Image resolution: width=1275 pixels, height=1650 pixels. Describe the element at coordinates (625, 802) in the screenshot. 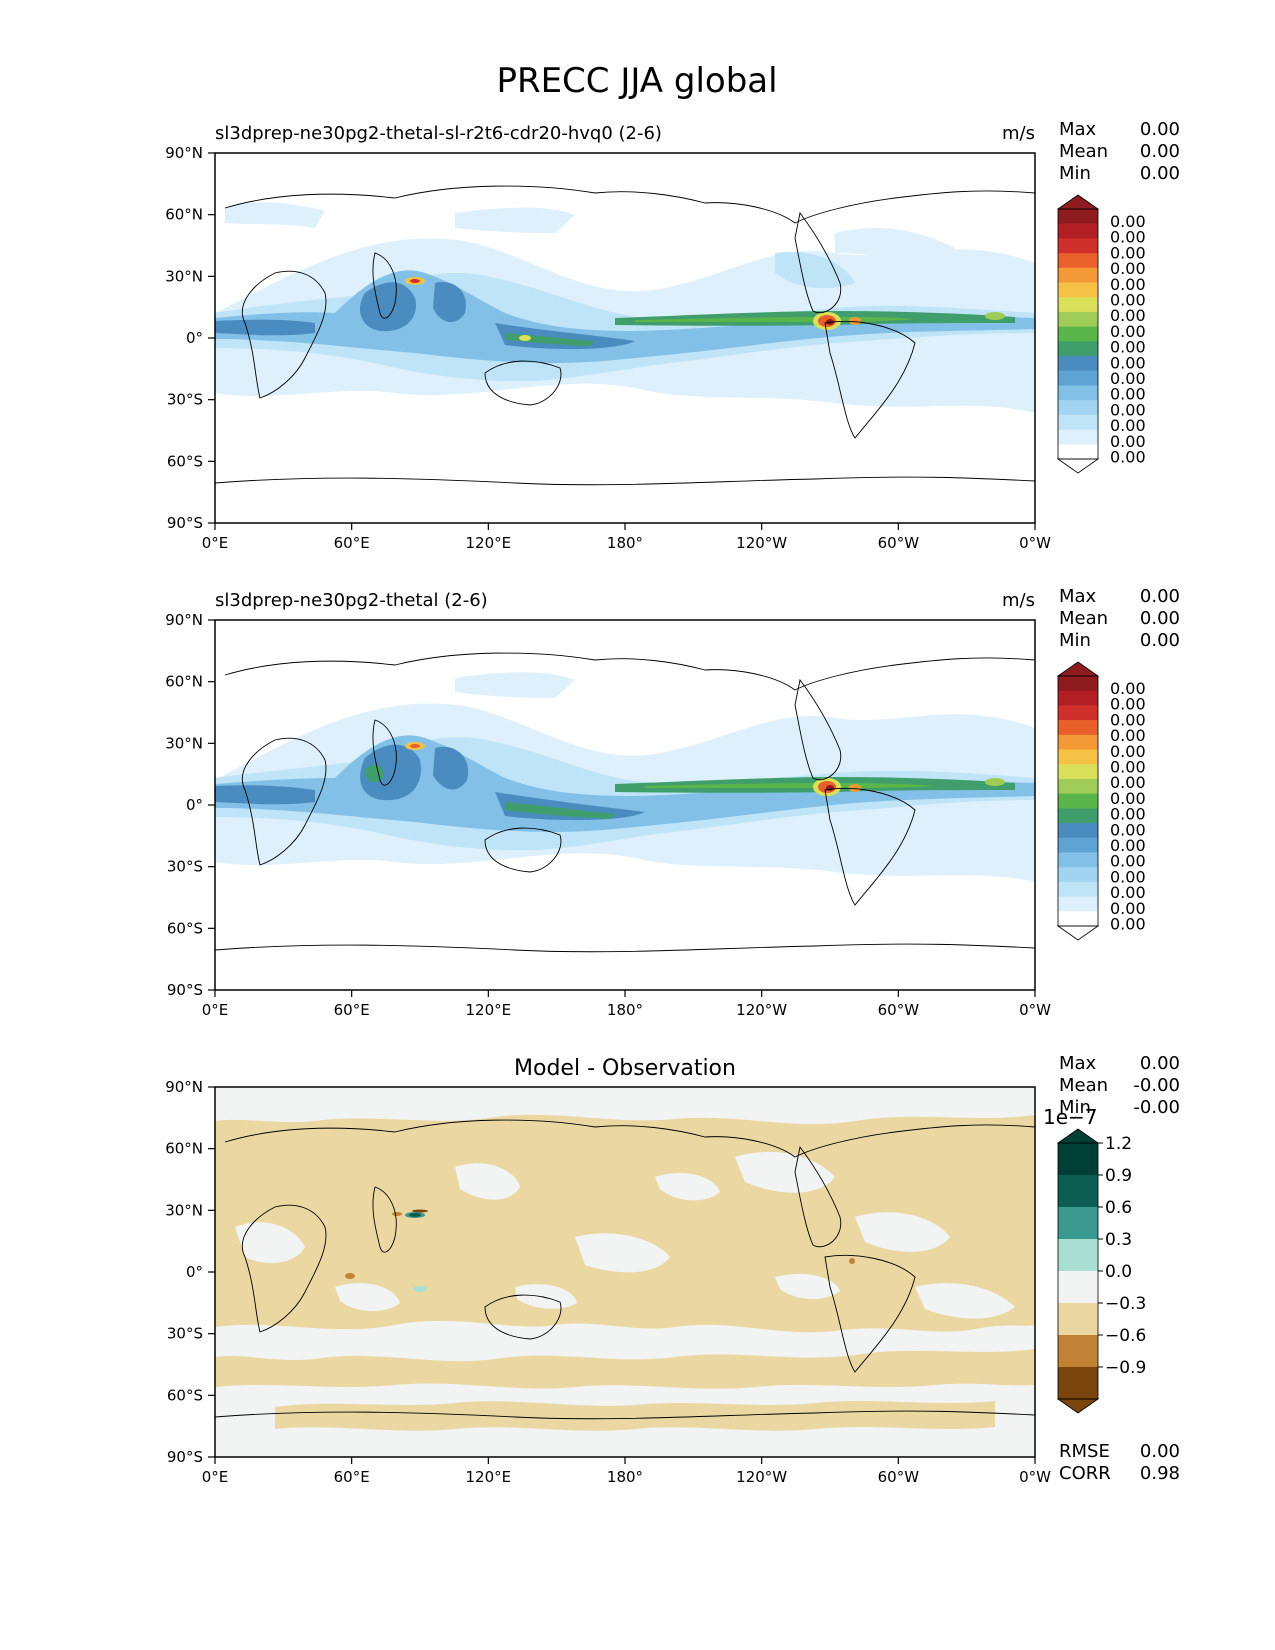

I see `coastlines` at that location.